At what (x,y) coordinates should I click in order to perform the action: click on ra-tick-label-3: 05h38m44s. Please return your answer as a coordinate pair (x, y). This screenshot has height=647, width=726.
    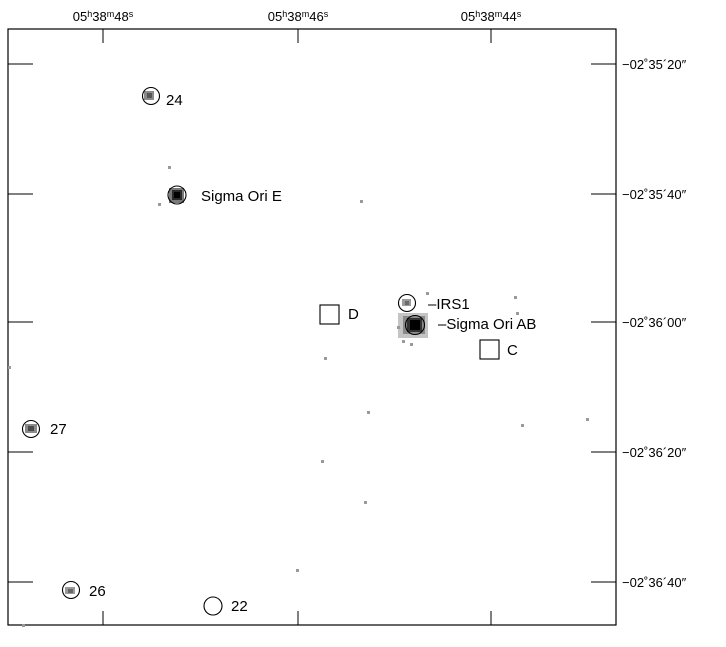
    Looking at the image, I should click on (491, 16).